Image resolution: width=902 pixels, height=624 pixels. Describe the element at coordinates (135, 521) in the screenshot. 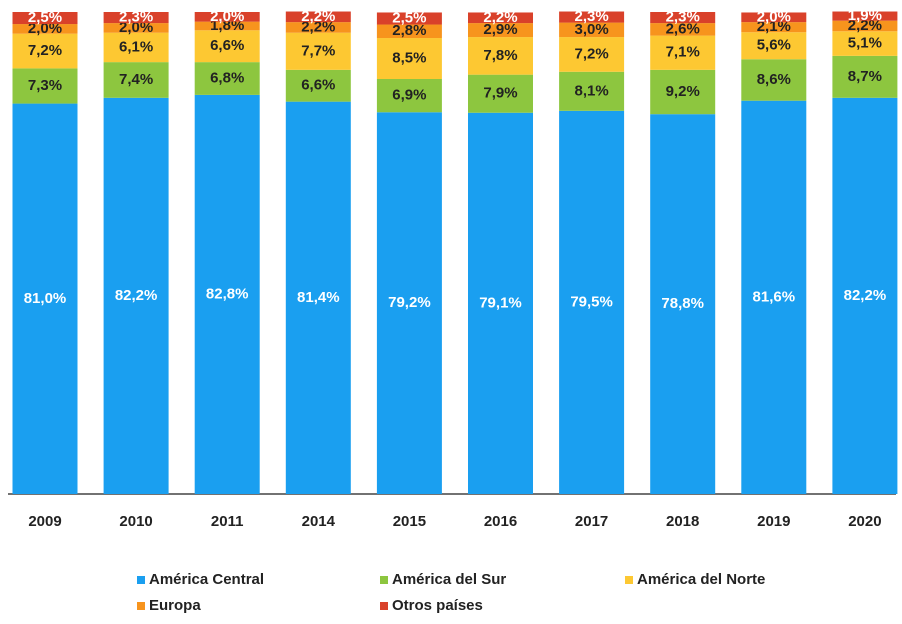

I see `x-tick-label: 2010` at that location.